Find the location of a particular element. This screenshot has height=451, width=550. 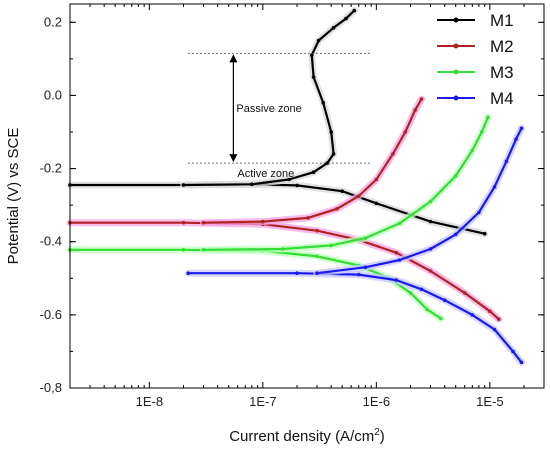

legend-marker-m2 is located at coordinates (456, 46).